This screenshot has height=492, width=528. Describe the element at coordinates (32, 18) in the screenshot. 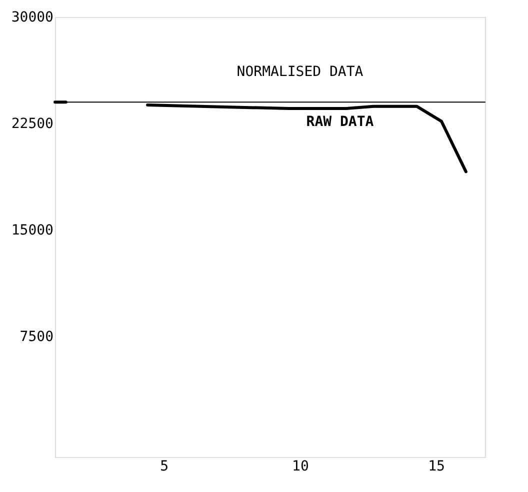

I see `y-tick-label: 30000` at that location.